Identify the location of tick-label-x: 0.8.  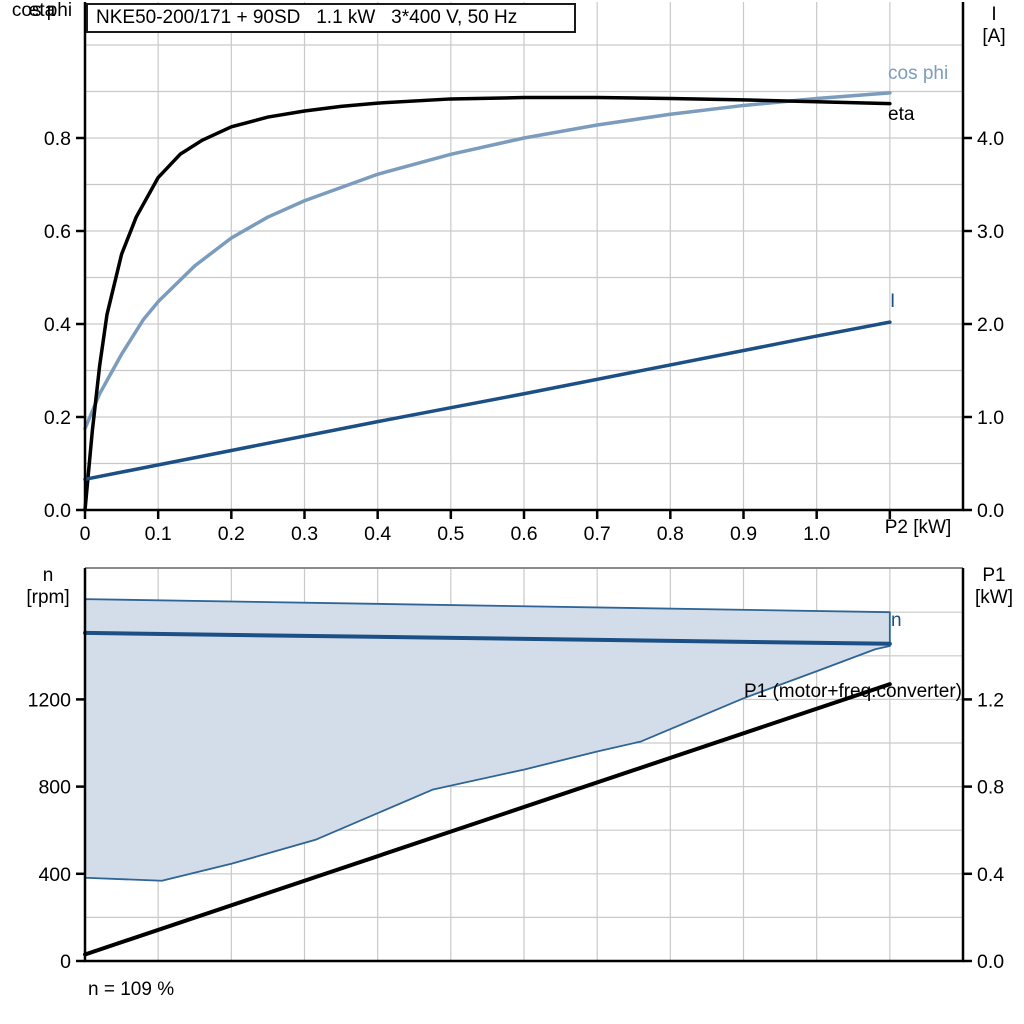
(670, 534).